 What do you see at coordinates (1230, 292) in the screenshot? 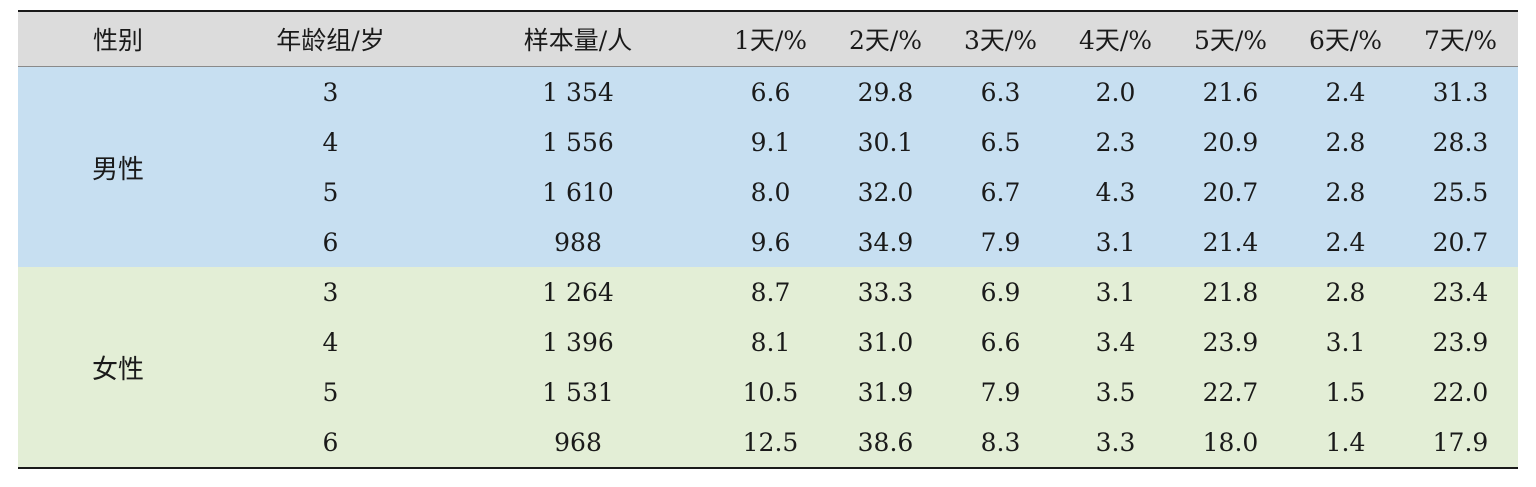
I see `day-5-cell: 21.8` at bounding box center [1230, 292].